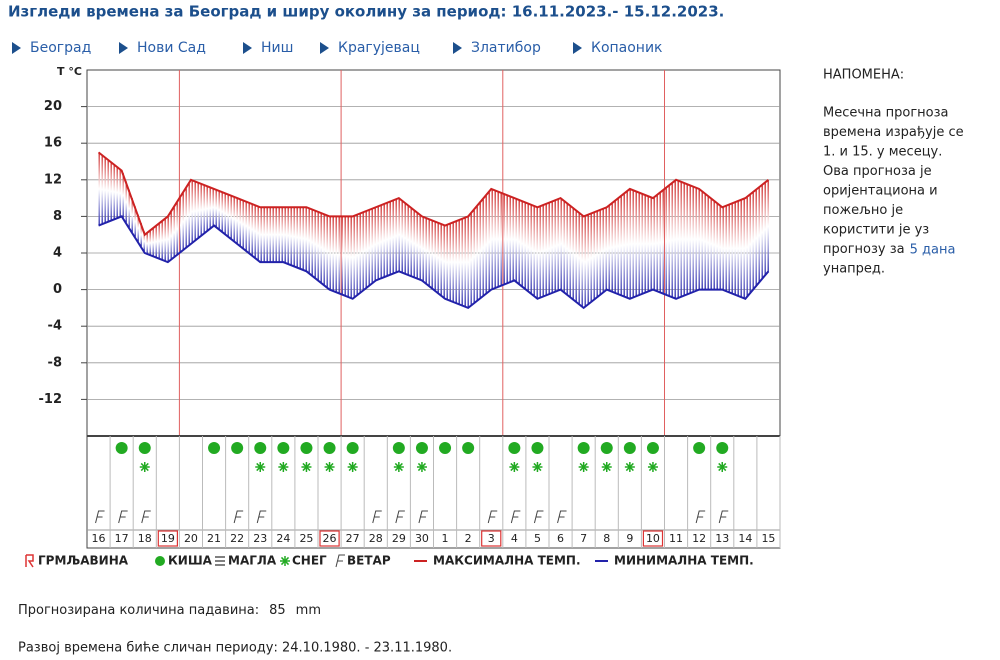 This screenshot has width=1000, height=660. I want to click on y-tick-label: -8, so click(55, 362).